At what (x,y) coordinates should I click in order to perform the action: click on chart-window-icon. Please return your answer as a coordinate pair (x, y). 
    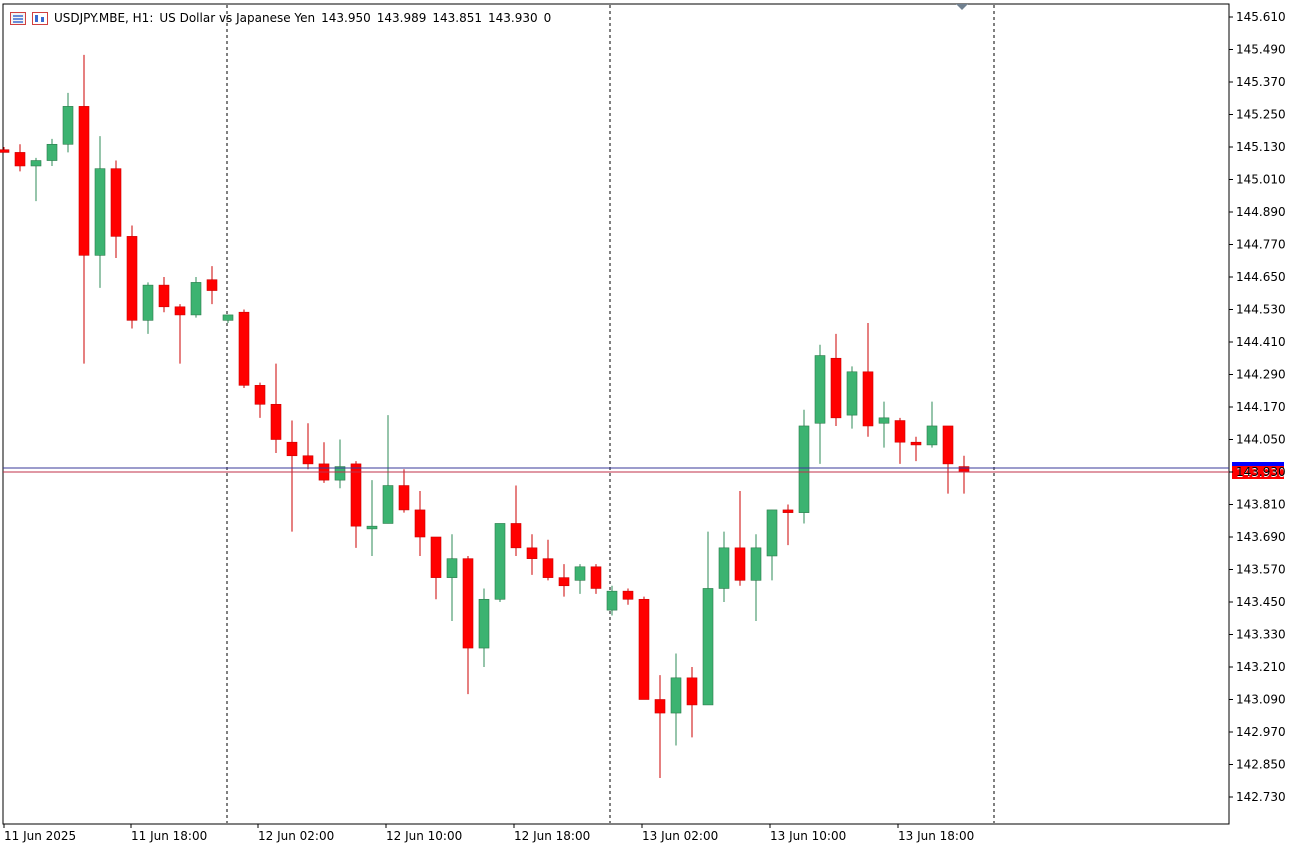
    Looking at the image, I should click on (40, 18).